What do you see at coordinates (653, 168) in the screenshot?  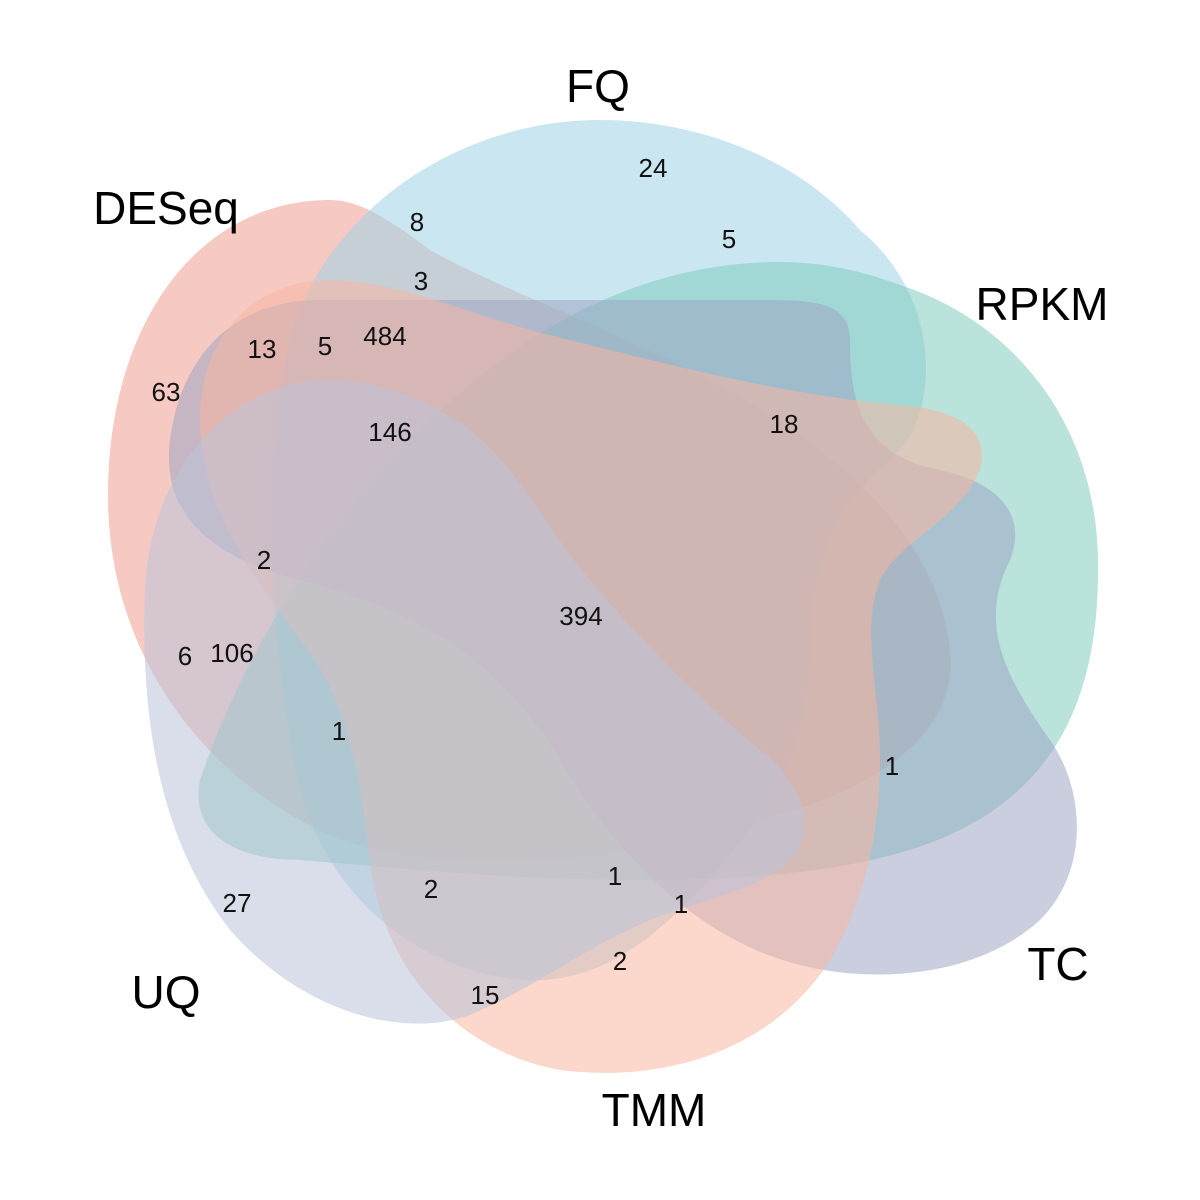 I see `region-count: 24` at bounding box center [653, 168].